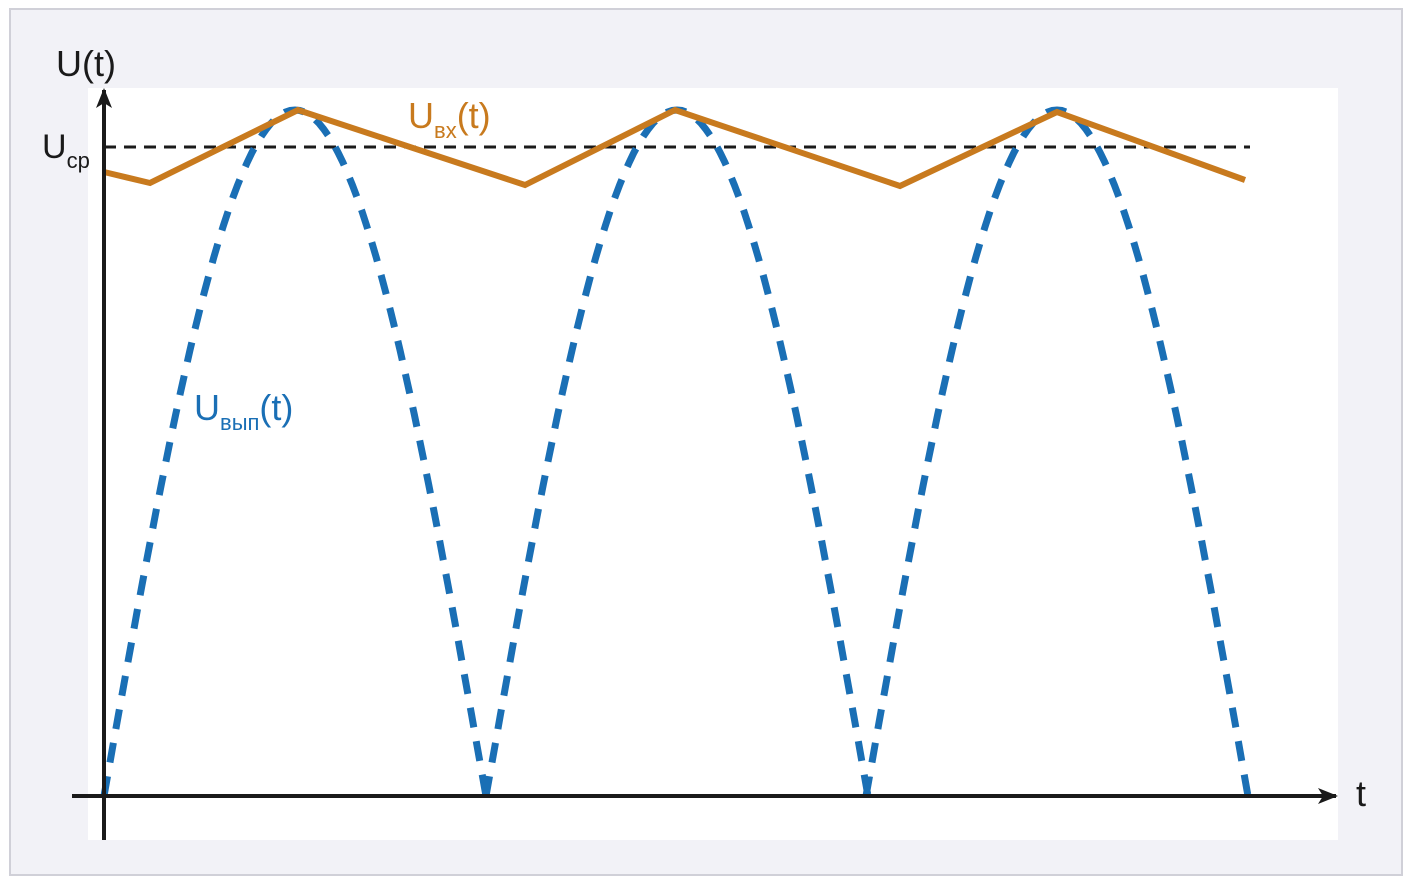 The width and height of the screenshot is (1412, 883). What do you see at coordinates (1361, 793) in the screenshot?
I see `x-axis-label: t` at bounding box center [1361, 793].